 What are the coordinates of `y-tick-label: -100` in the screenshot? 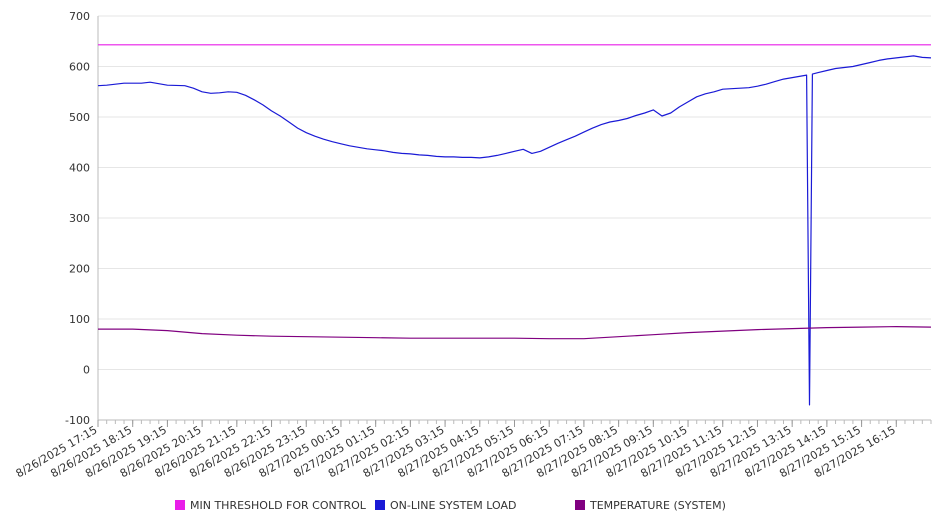 It's located at (77, 420).